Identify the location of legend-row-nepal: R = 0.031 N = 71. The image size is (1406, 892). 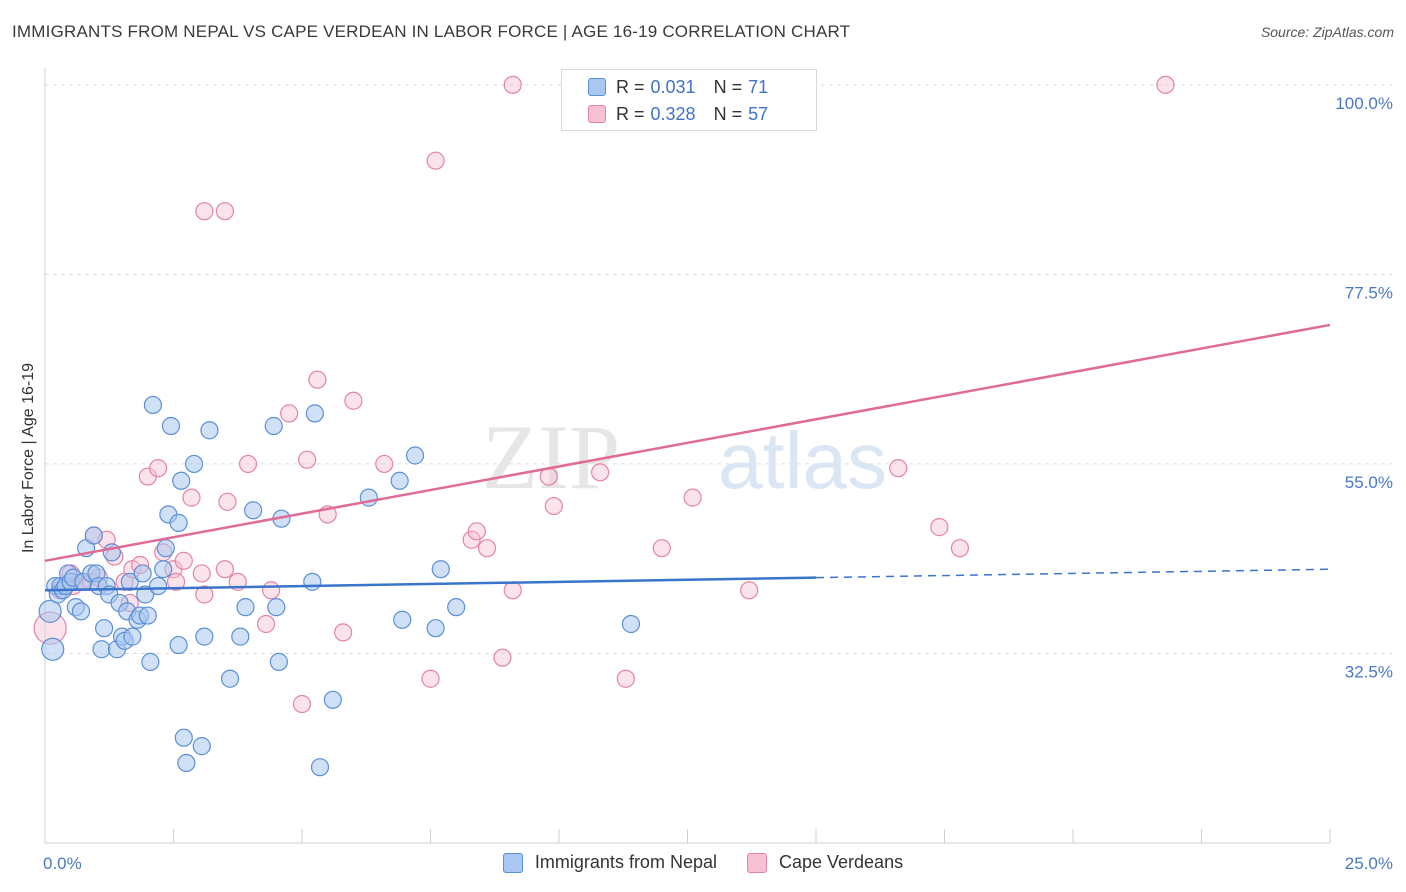
(678, 87).